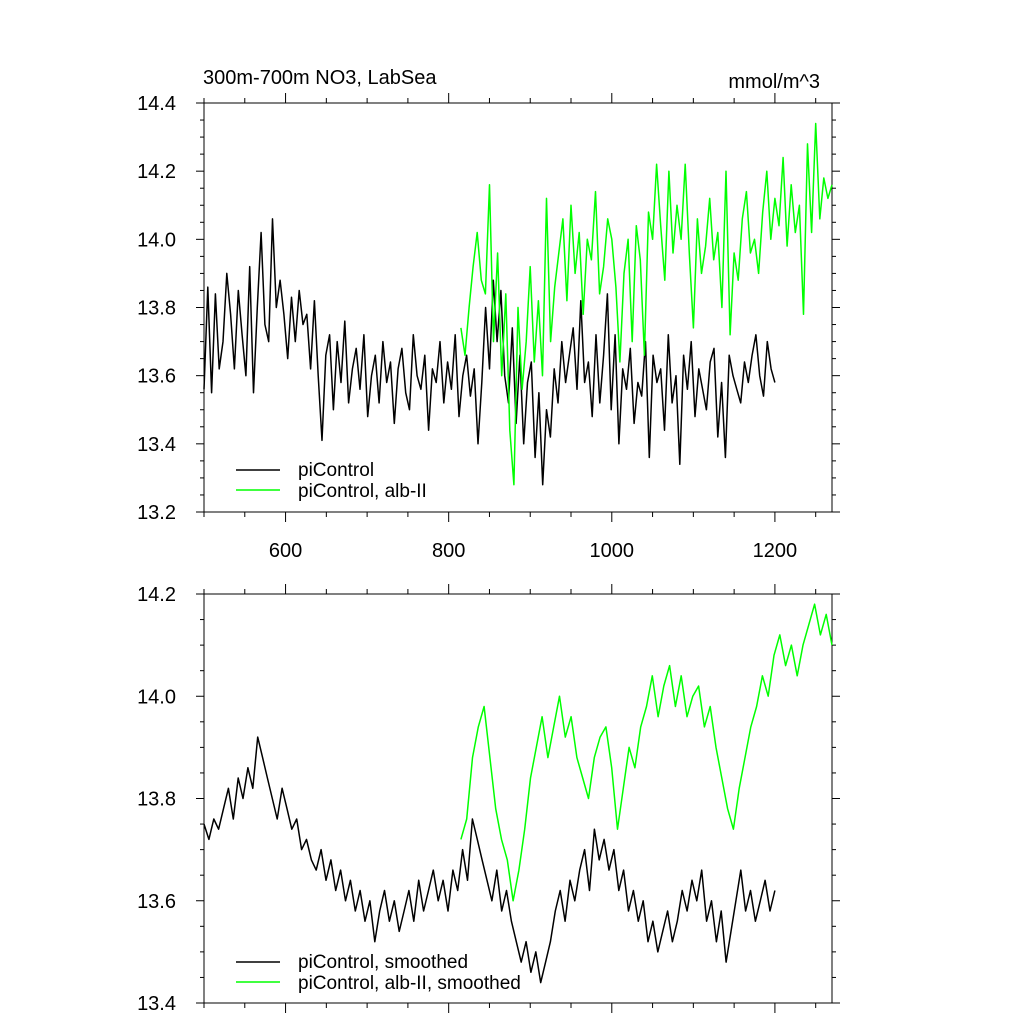 This screenshot has height=1024, width=1024. What do you see at coordinates (409, 983) in the screenshot?
I see `legend-label: piControl, alb-II, smoothed` at bounding box center [409, 983].